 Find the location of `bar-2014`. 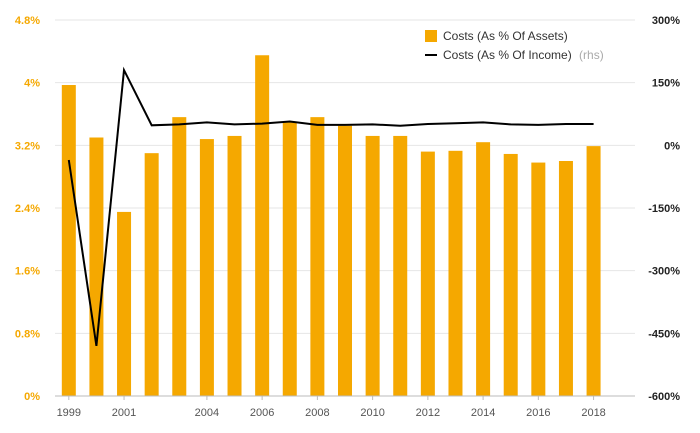

bar-2014 is located at coordinates (483, 269).